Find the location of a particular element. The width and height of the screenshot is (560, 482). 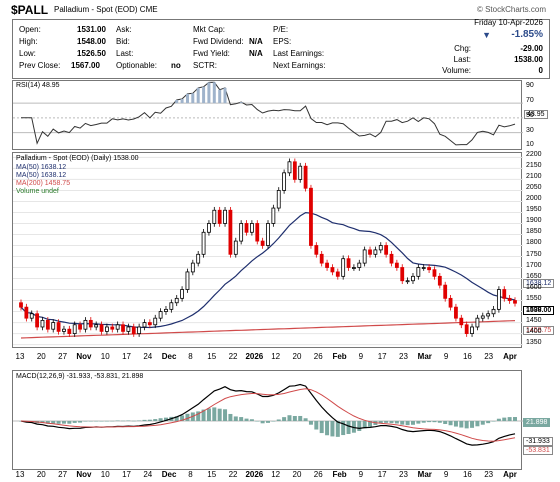

x-tick-label: Nov is located at coordinates (84, 356).